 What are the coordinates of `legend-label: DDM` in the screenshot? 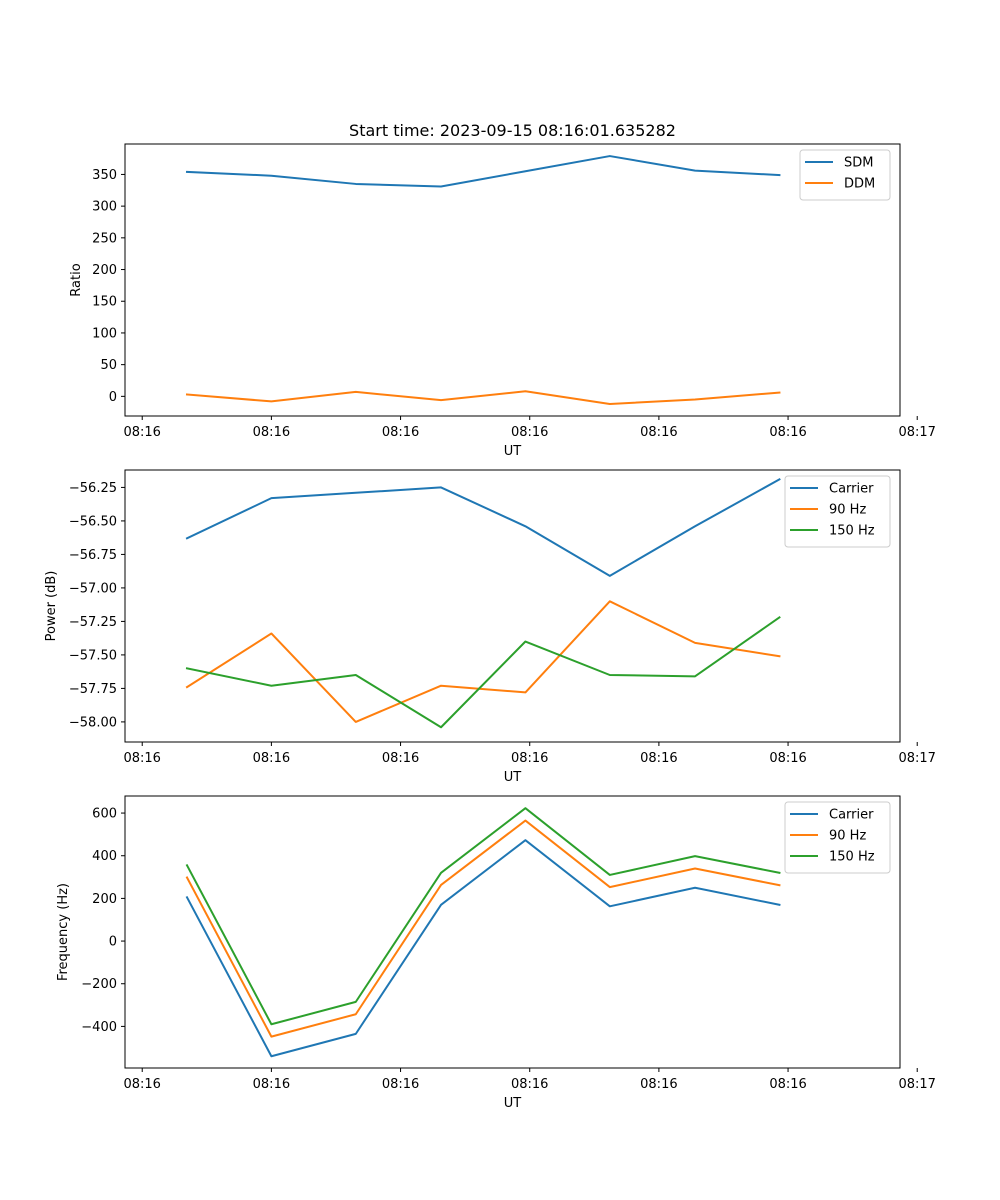 It's located at (859, 184).